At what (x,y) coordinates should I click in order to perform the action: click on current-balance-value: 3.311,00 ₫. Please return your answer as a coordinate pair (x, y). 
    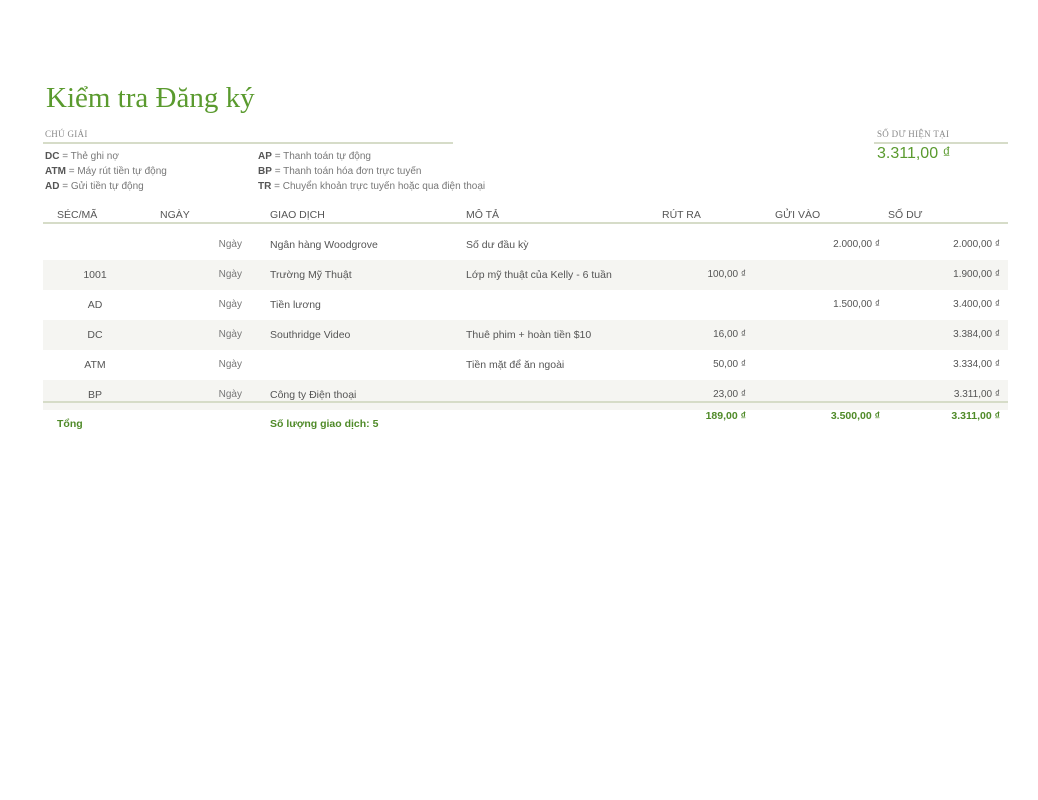
    Looking at the image, I should click on (914, 153).